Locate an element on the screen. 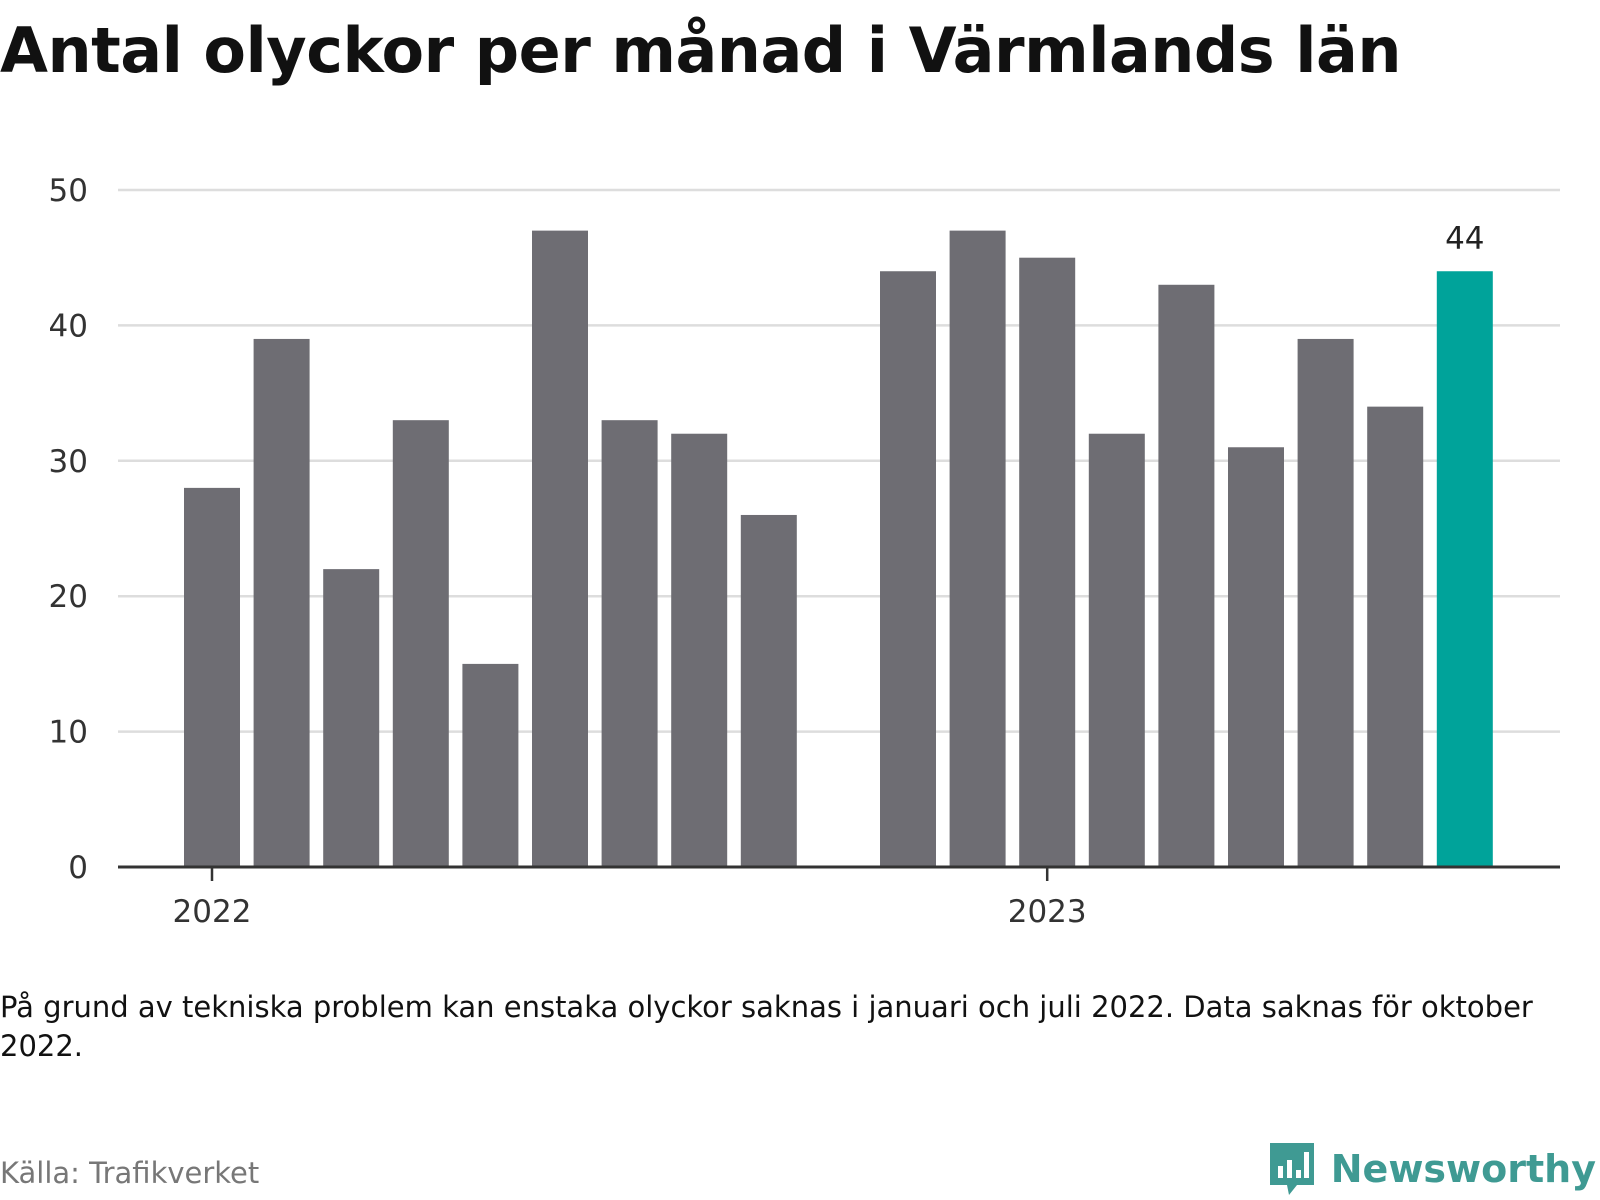 This screenshot has height=1200, width=1600. value-label-2023-07: 44 is located at coordinates (1464, 239).